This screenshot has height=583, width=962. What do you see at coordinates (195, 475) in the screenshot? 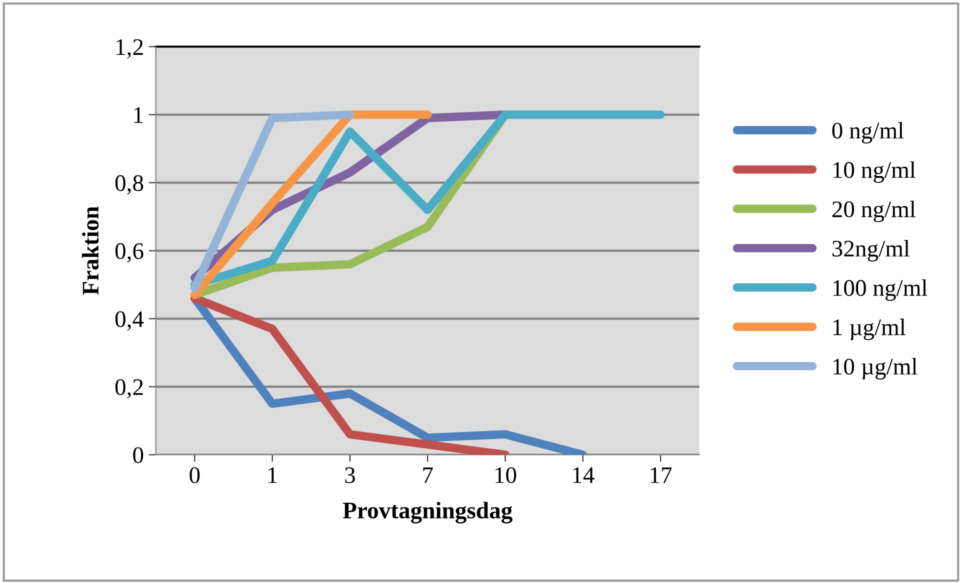
I see `x-tick-label: 0` at bounding box center [195, 475].